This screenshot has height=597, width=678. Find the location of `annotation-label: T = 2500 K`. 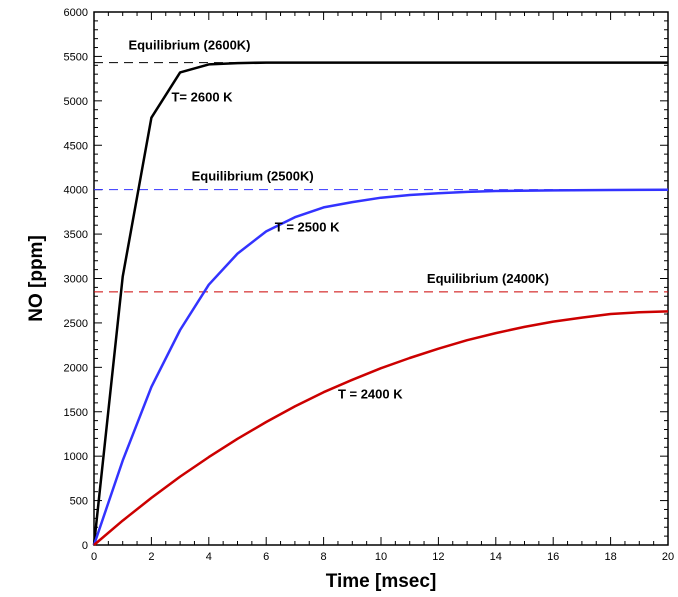

annotation-label: T = 2500 K is located at coordinates (307, 226).